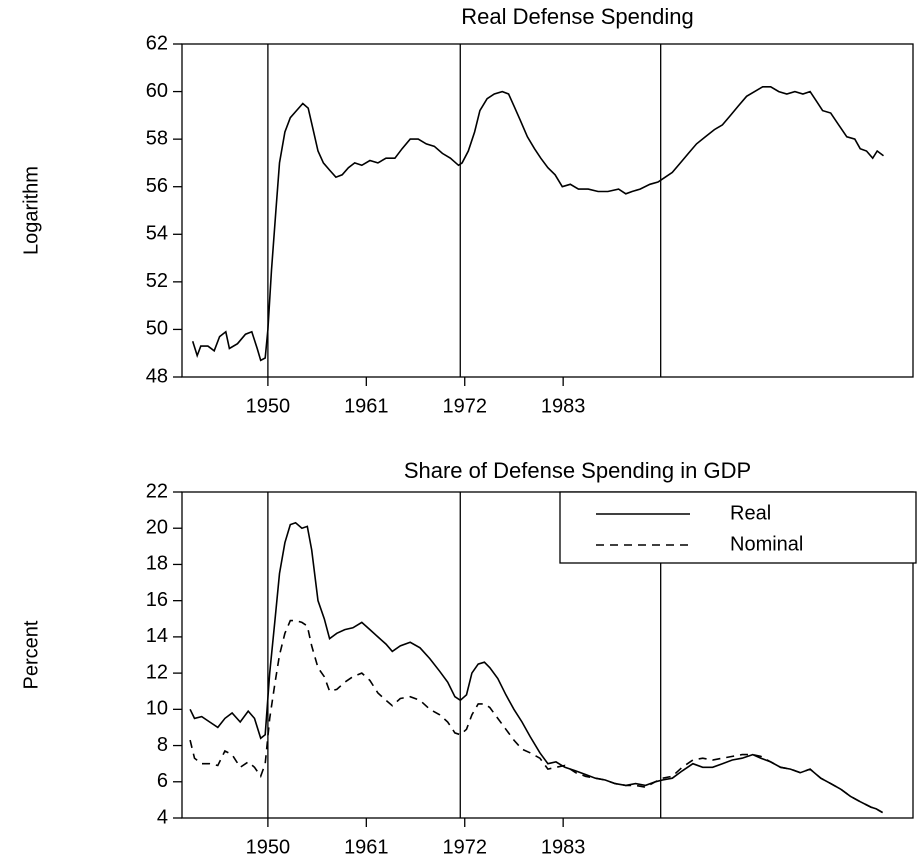  I want to click on legend-box, so click(738, 527).